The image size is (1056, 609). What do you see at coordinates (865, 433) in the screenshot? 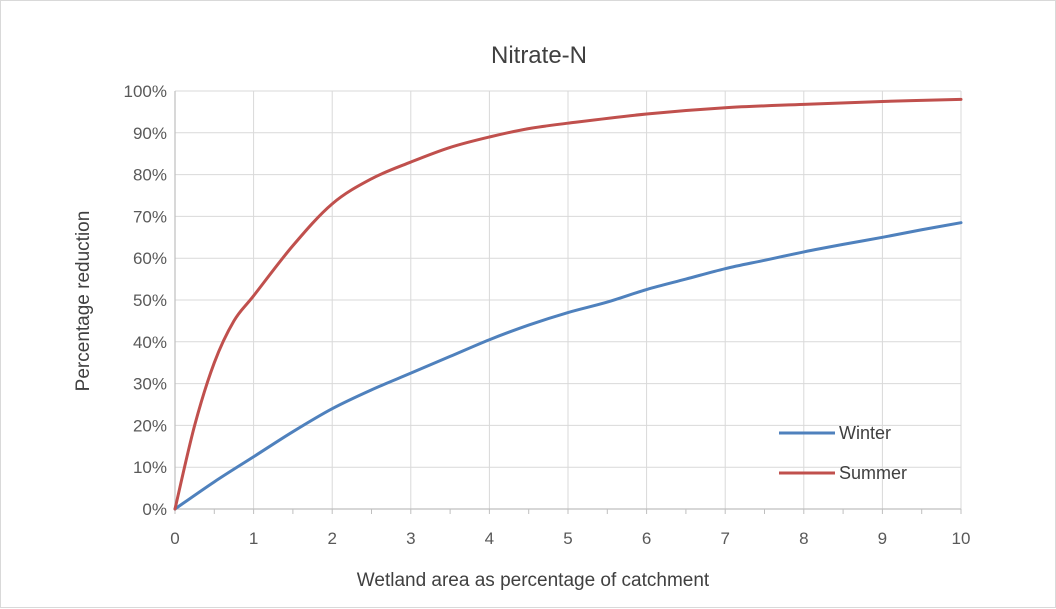
I see `legend-label-winter: Winter` at bounding box center [865, 433].